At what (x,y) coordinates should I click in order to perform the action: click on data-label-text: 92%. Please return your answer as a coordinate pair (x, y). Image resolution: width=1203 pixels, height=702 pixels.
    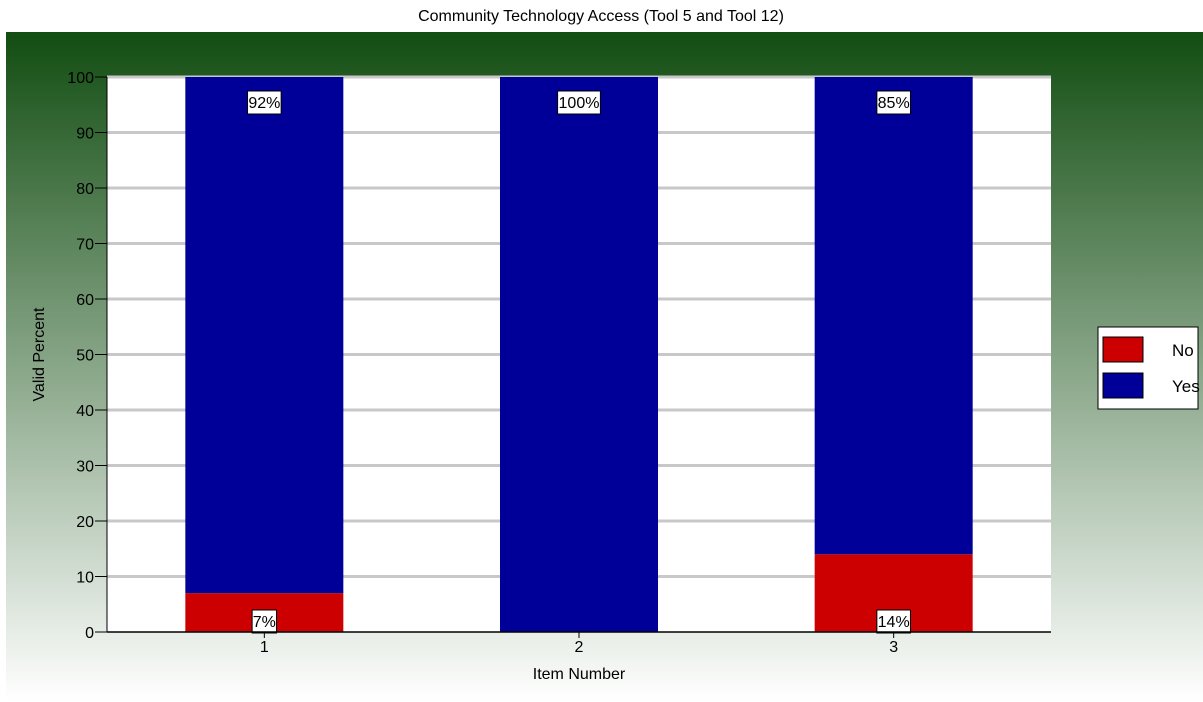
    Looking at the image, I should click on (264, 103).